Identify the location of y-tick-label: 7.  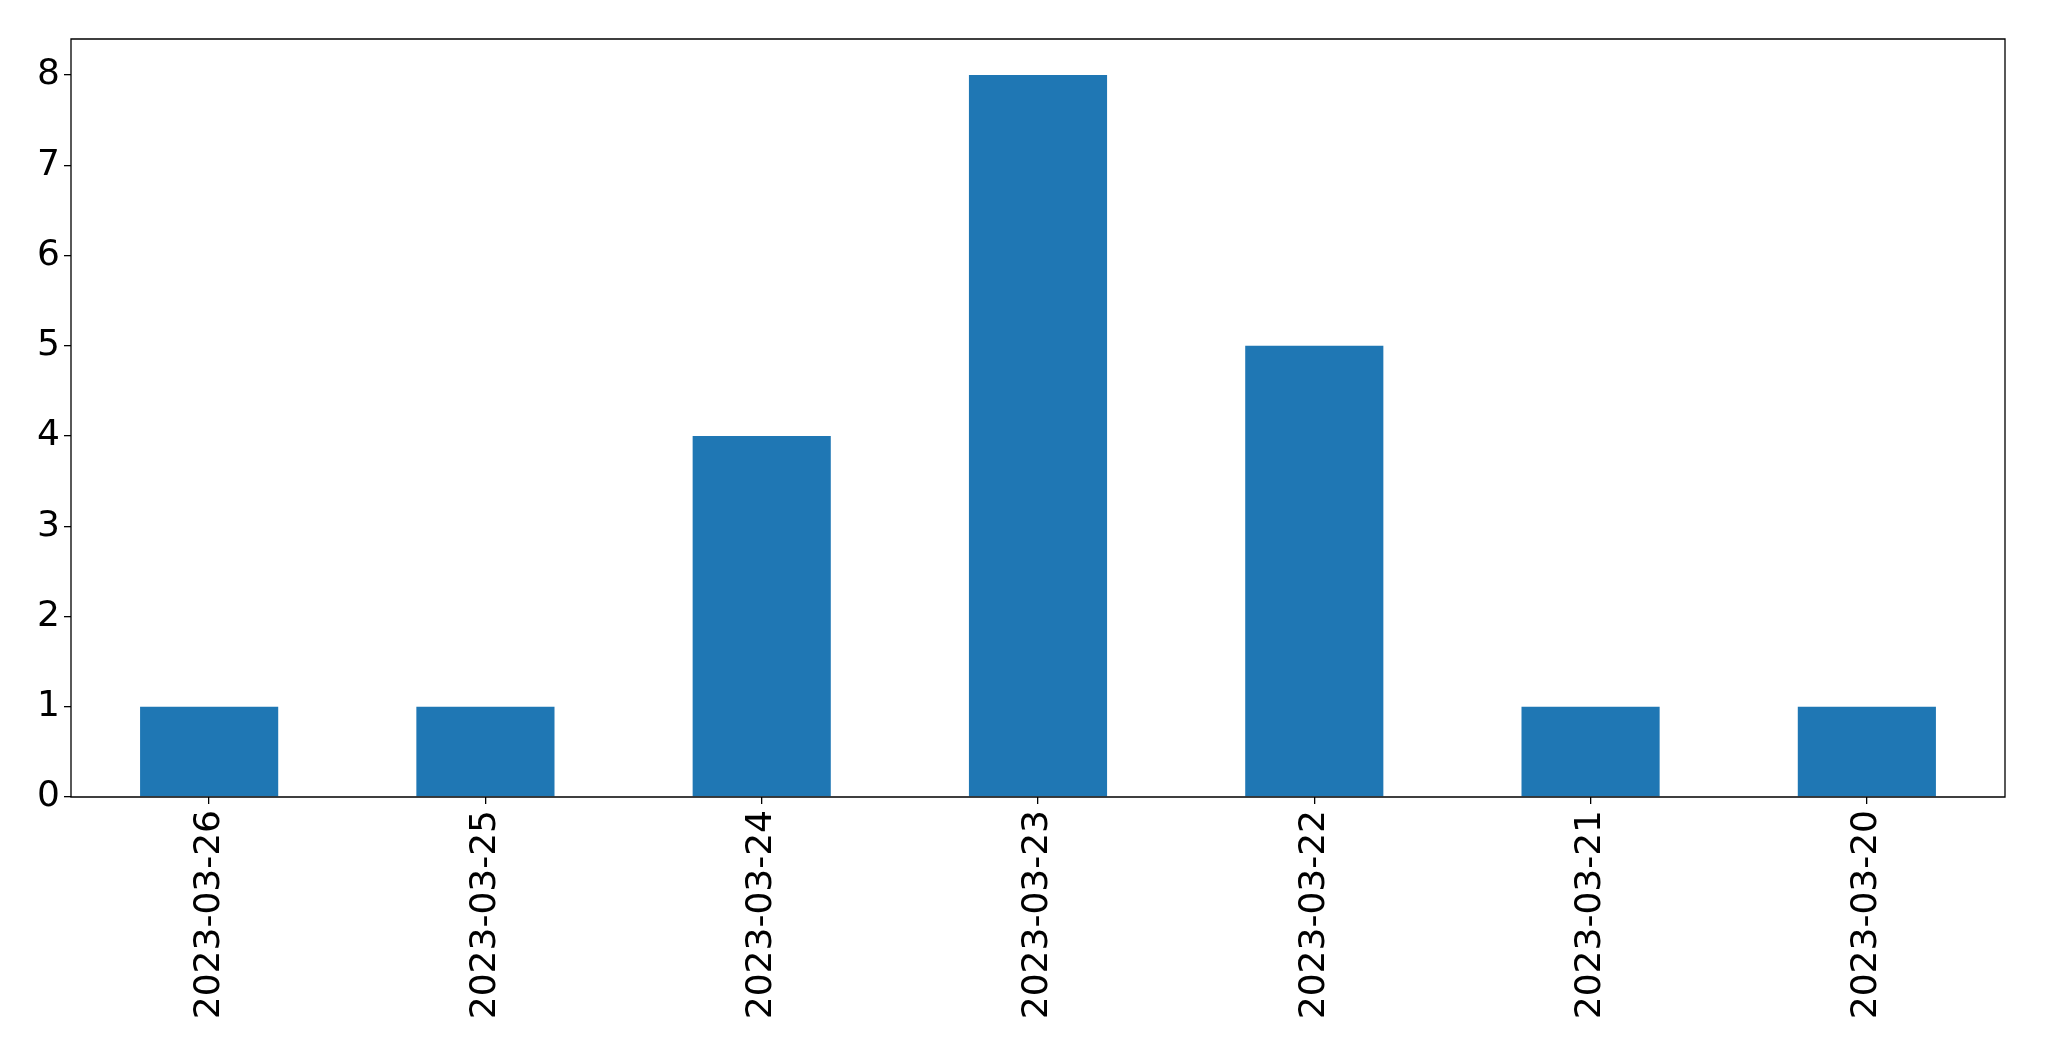
(48, 162).